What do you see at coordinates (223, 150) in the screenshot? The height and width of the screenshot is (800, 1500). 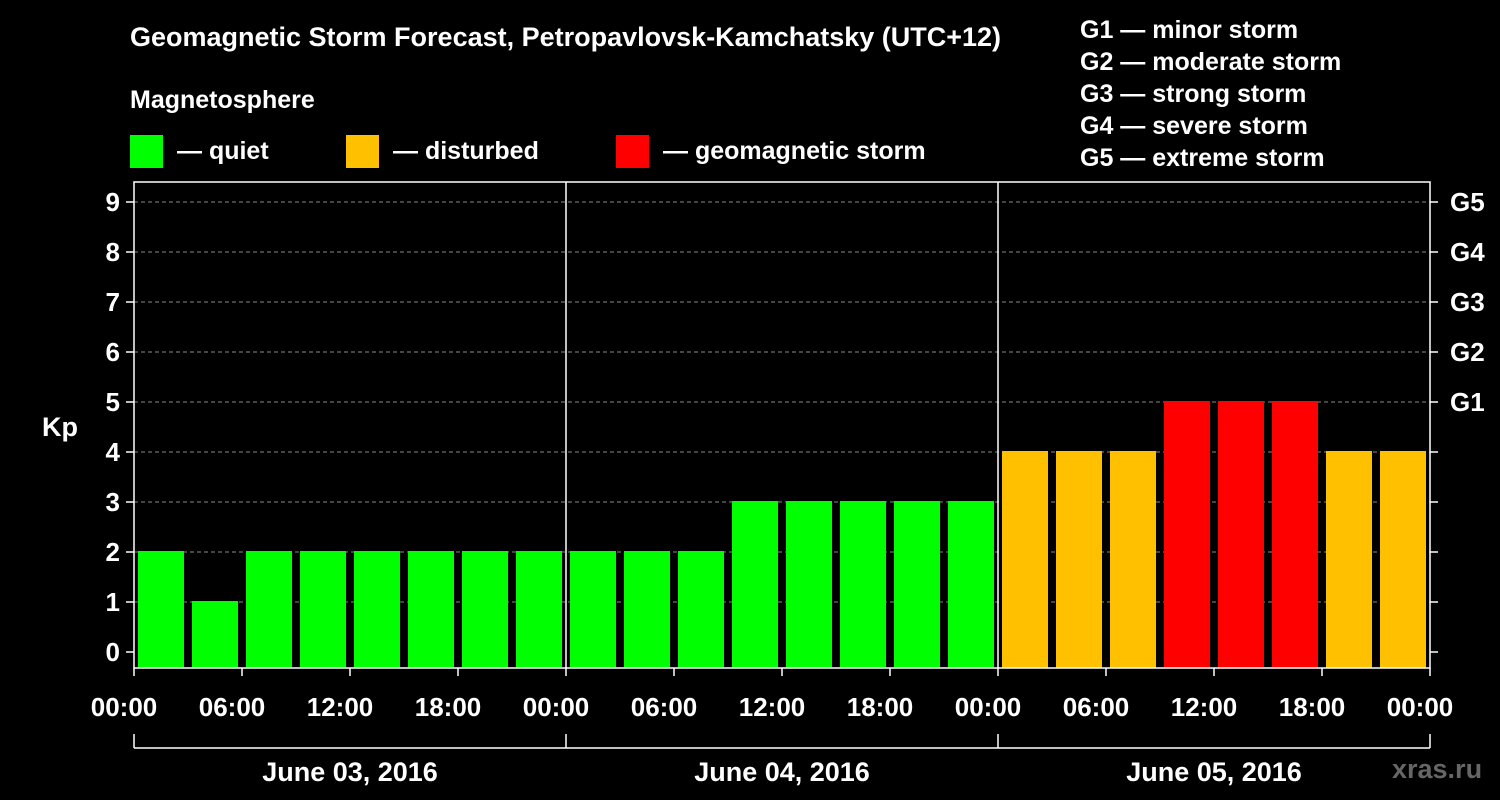 I see `legend-label-quiet: — quiet` at bounding box center [223, 150].